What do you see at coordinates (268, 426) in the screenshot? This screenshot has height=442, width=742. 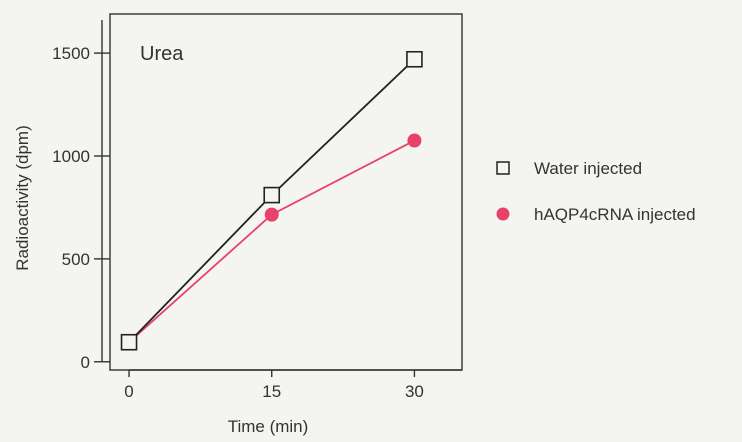 I see `x-axis-title: Time (min)` at bounding box center [268, 426].